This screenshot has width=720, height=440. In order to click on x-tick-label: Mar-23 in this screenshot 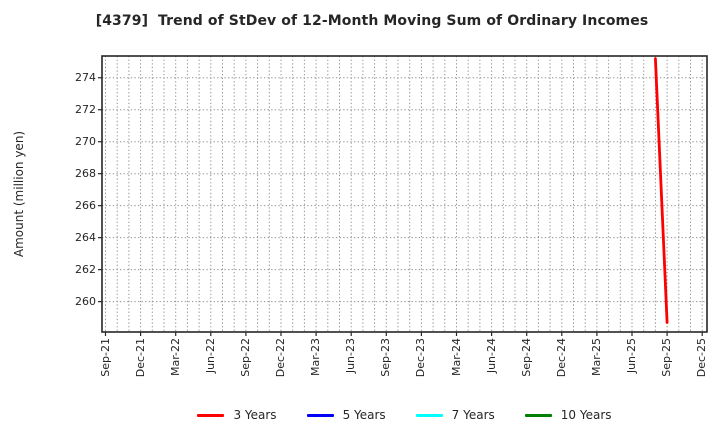, I will do `click(316, 357)`.